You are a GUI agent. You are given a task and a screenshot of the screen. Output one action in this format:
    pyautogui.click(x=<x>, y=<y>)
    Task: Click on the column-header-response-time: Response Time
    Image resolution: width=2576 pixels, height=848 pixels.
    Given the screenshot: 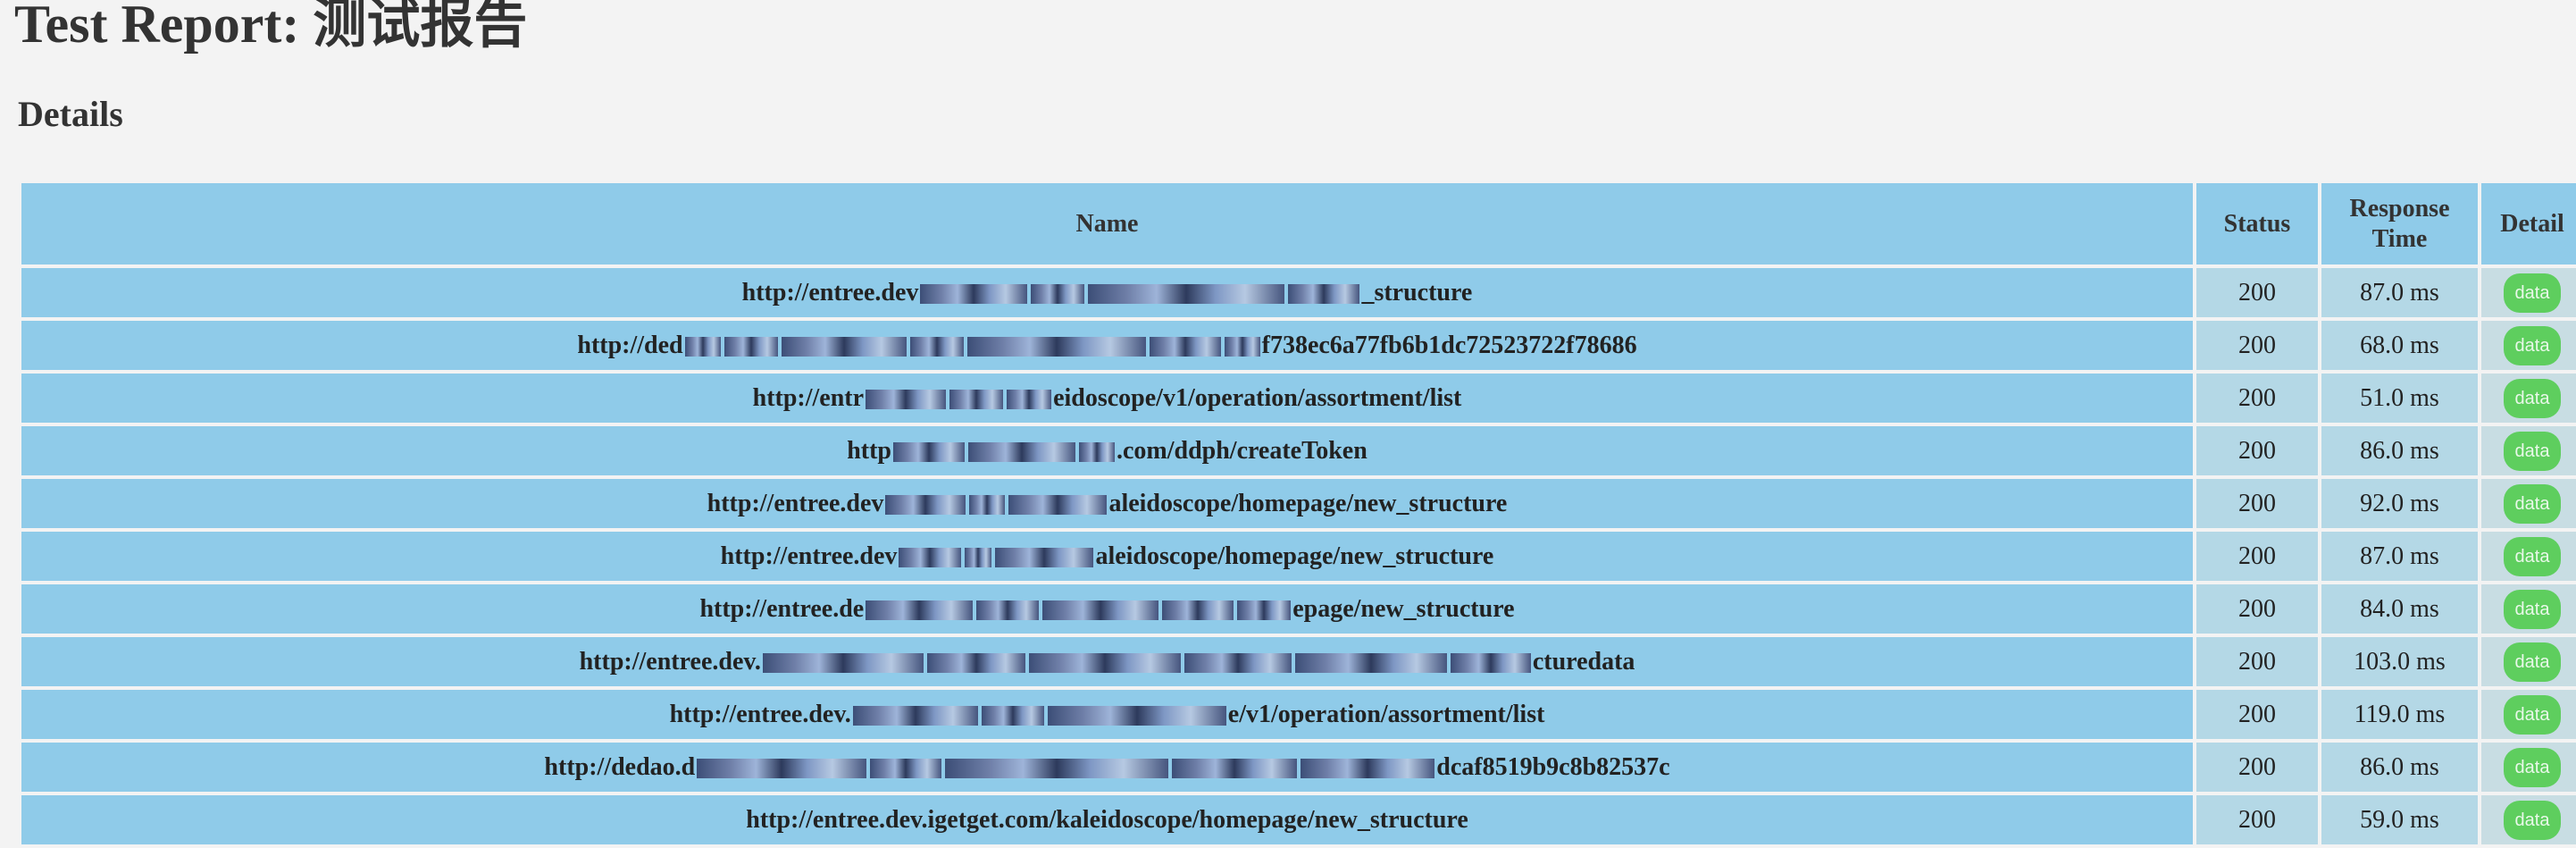 What is the action you would take?
    pyautogui.click(x=2400, y=223)
    